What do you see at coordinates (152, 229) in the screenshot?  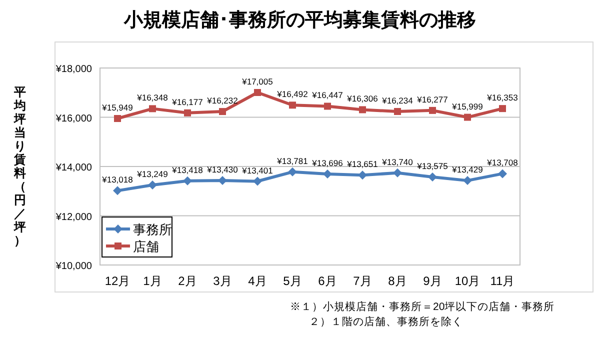 I see `legend-label: 事務所` at bounding box center [152, 229].